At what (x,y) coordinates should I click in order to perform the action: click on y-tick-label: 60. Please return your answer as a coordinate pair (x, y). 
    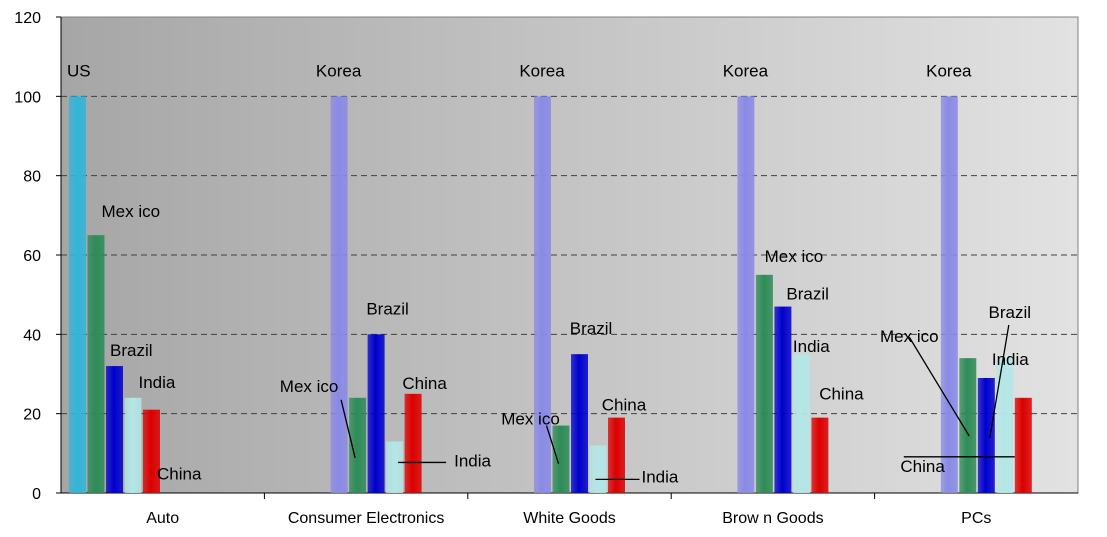
    Looking at the image, I should click on (32, 256).